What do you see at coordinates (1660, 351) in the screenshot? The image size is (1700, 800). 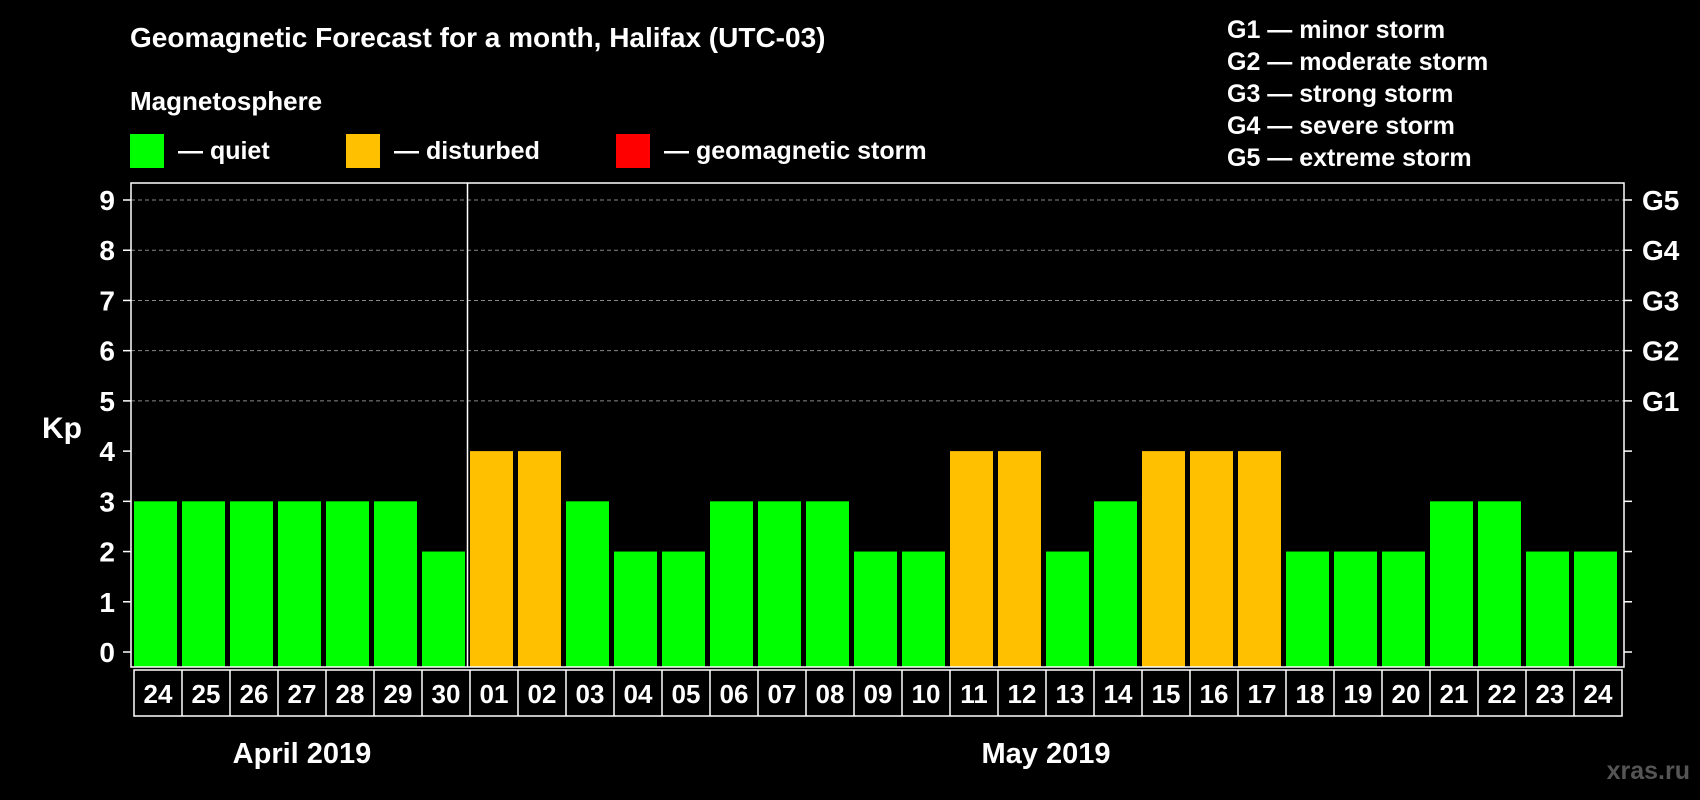 I see `right-axis-label-g2: G2` at bounding box center [1660, 351].